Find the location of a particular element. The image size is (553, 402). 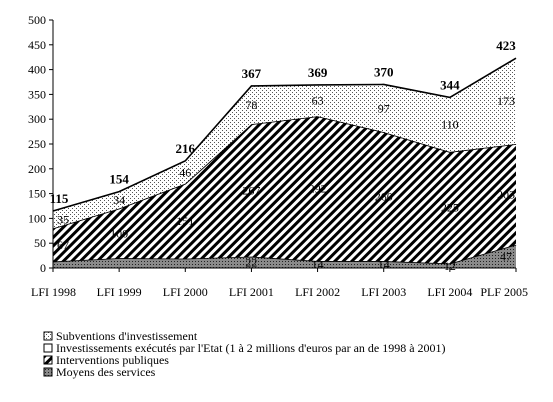

total-label: 423 is located at coordinates (506, 45).